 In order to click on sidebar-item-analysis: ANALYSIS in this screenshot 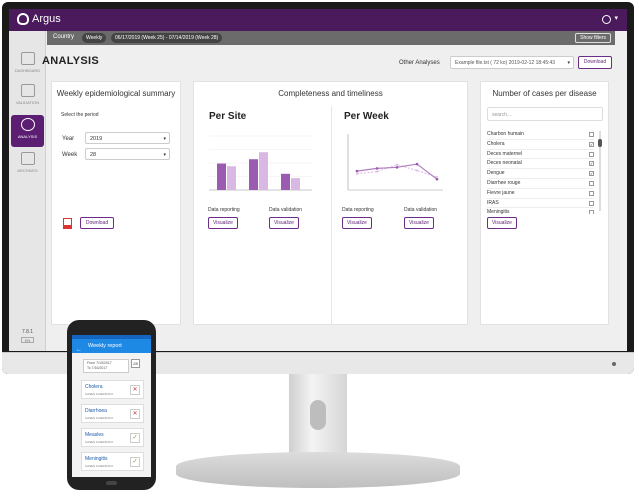, I will do `click(27, 131)`.